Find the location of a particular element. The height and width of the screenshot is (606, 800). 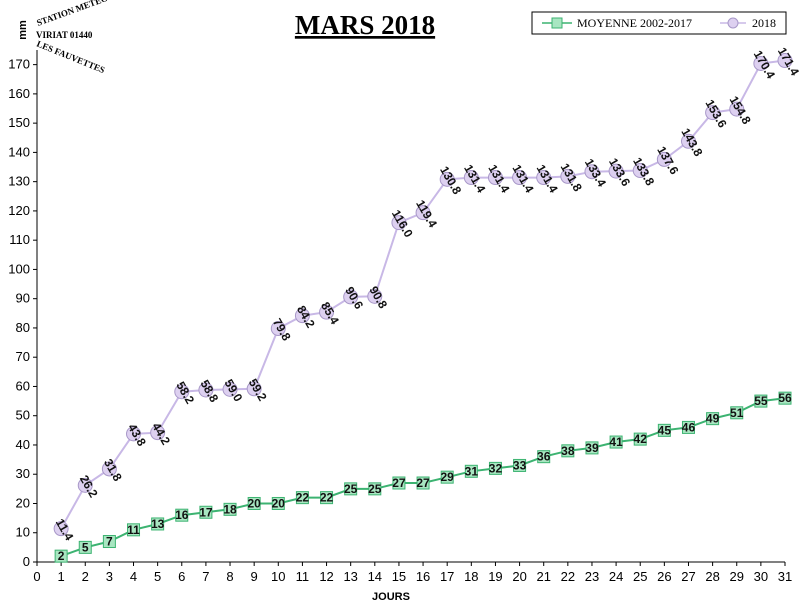

x-tick-label: 3 is located at coordinates (109, 576).